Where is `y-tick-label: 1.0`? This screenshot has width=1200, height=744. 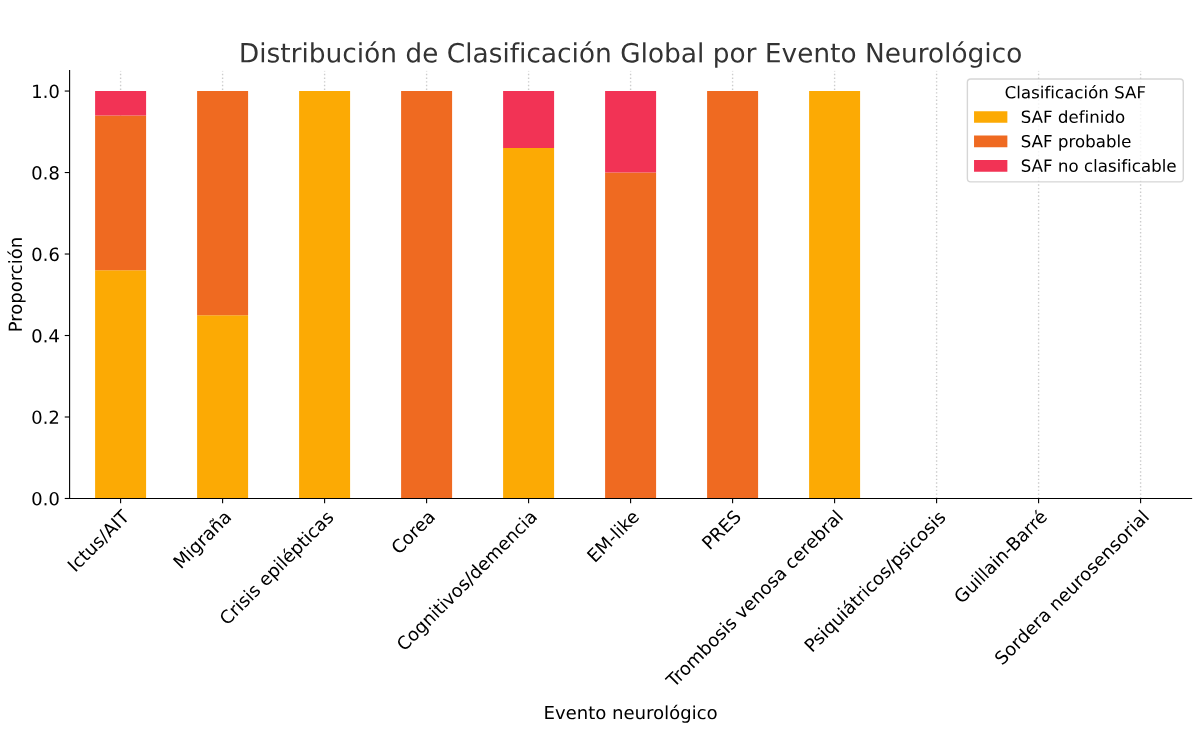
y-tick-label: 1.0 is located at coordinates (46, 91).